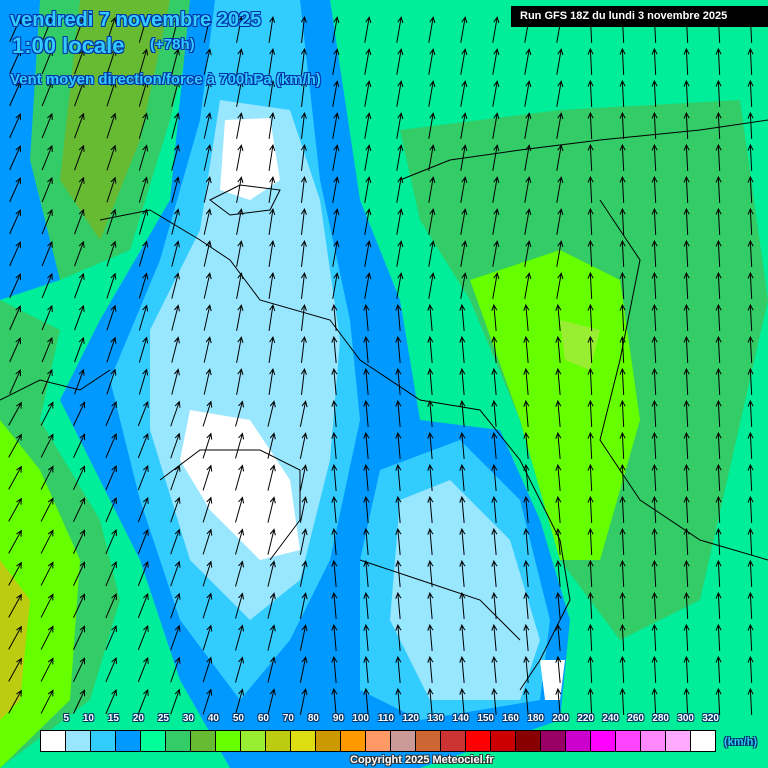  I want to click on legend-label: 320, so click(710, 718).